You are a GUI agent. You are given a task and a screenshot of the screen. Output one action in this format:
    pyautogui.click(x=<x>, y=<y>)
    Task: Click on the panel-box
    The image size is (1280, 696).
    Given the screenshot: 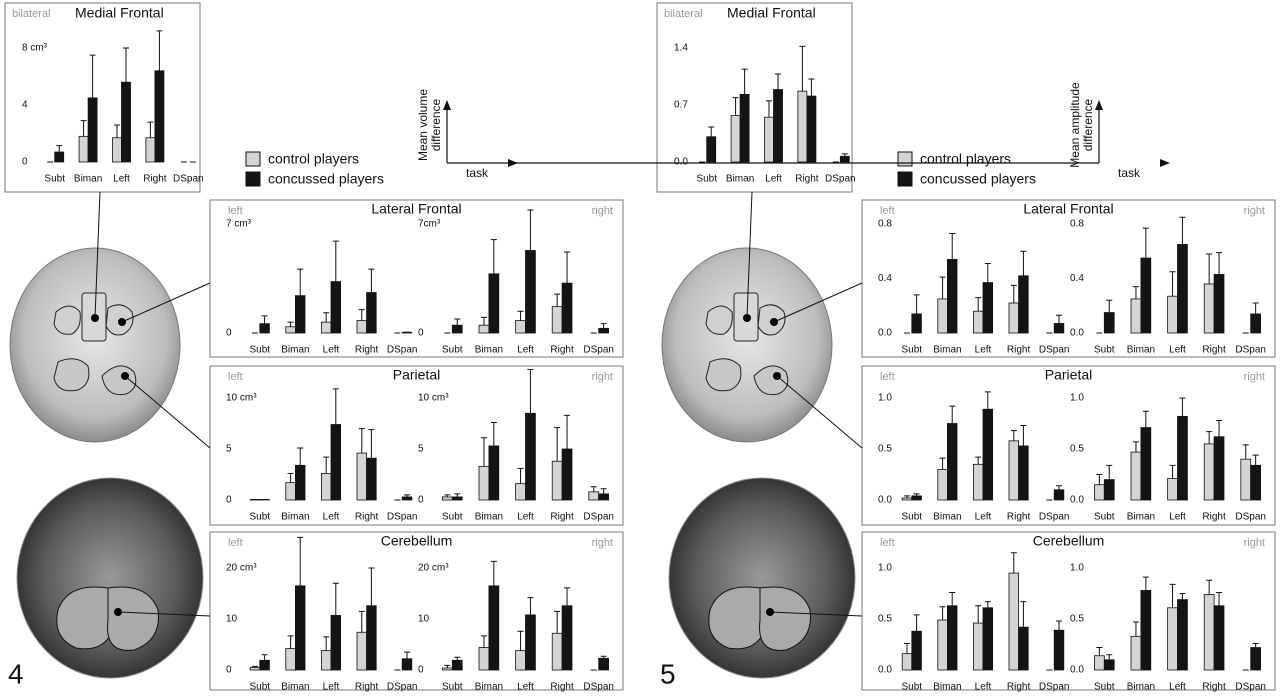 What is the action you would take?
    pyautogui.click(x=1068, y=445)
    